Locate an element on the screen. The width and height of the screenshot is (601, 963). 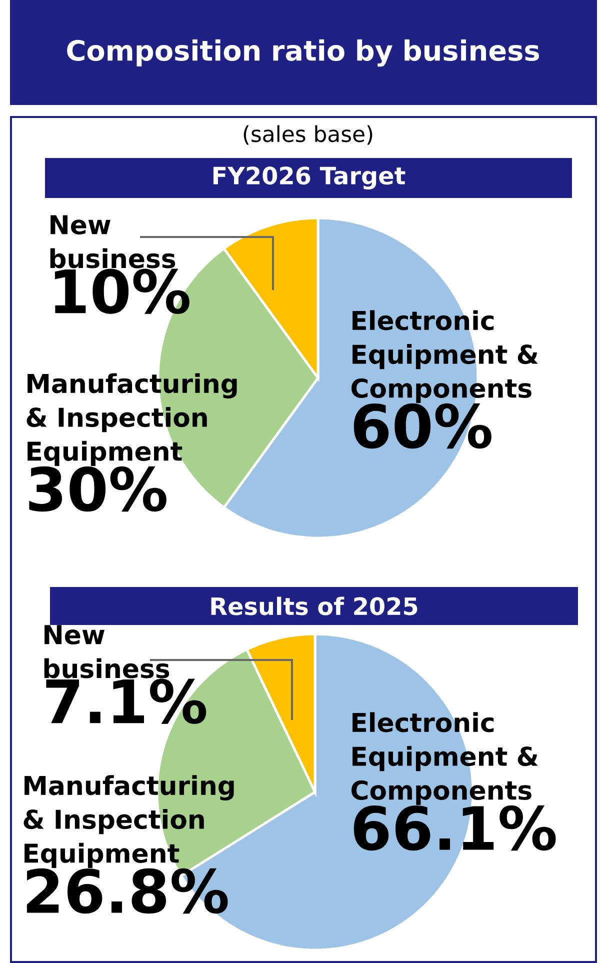
chart-title: FY2026 Target is located at coordinates (309, 178).